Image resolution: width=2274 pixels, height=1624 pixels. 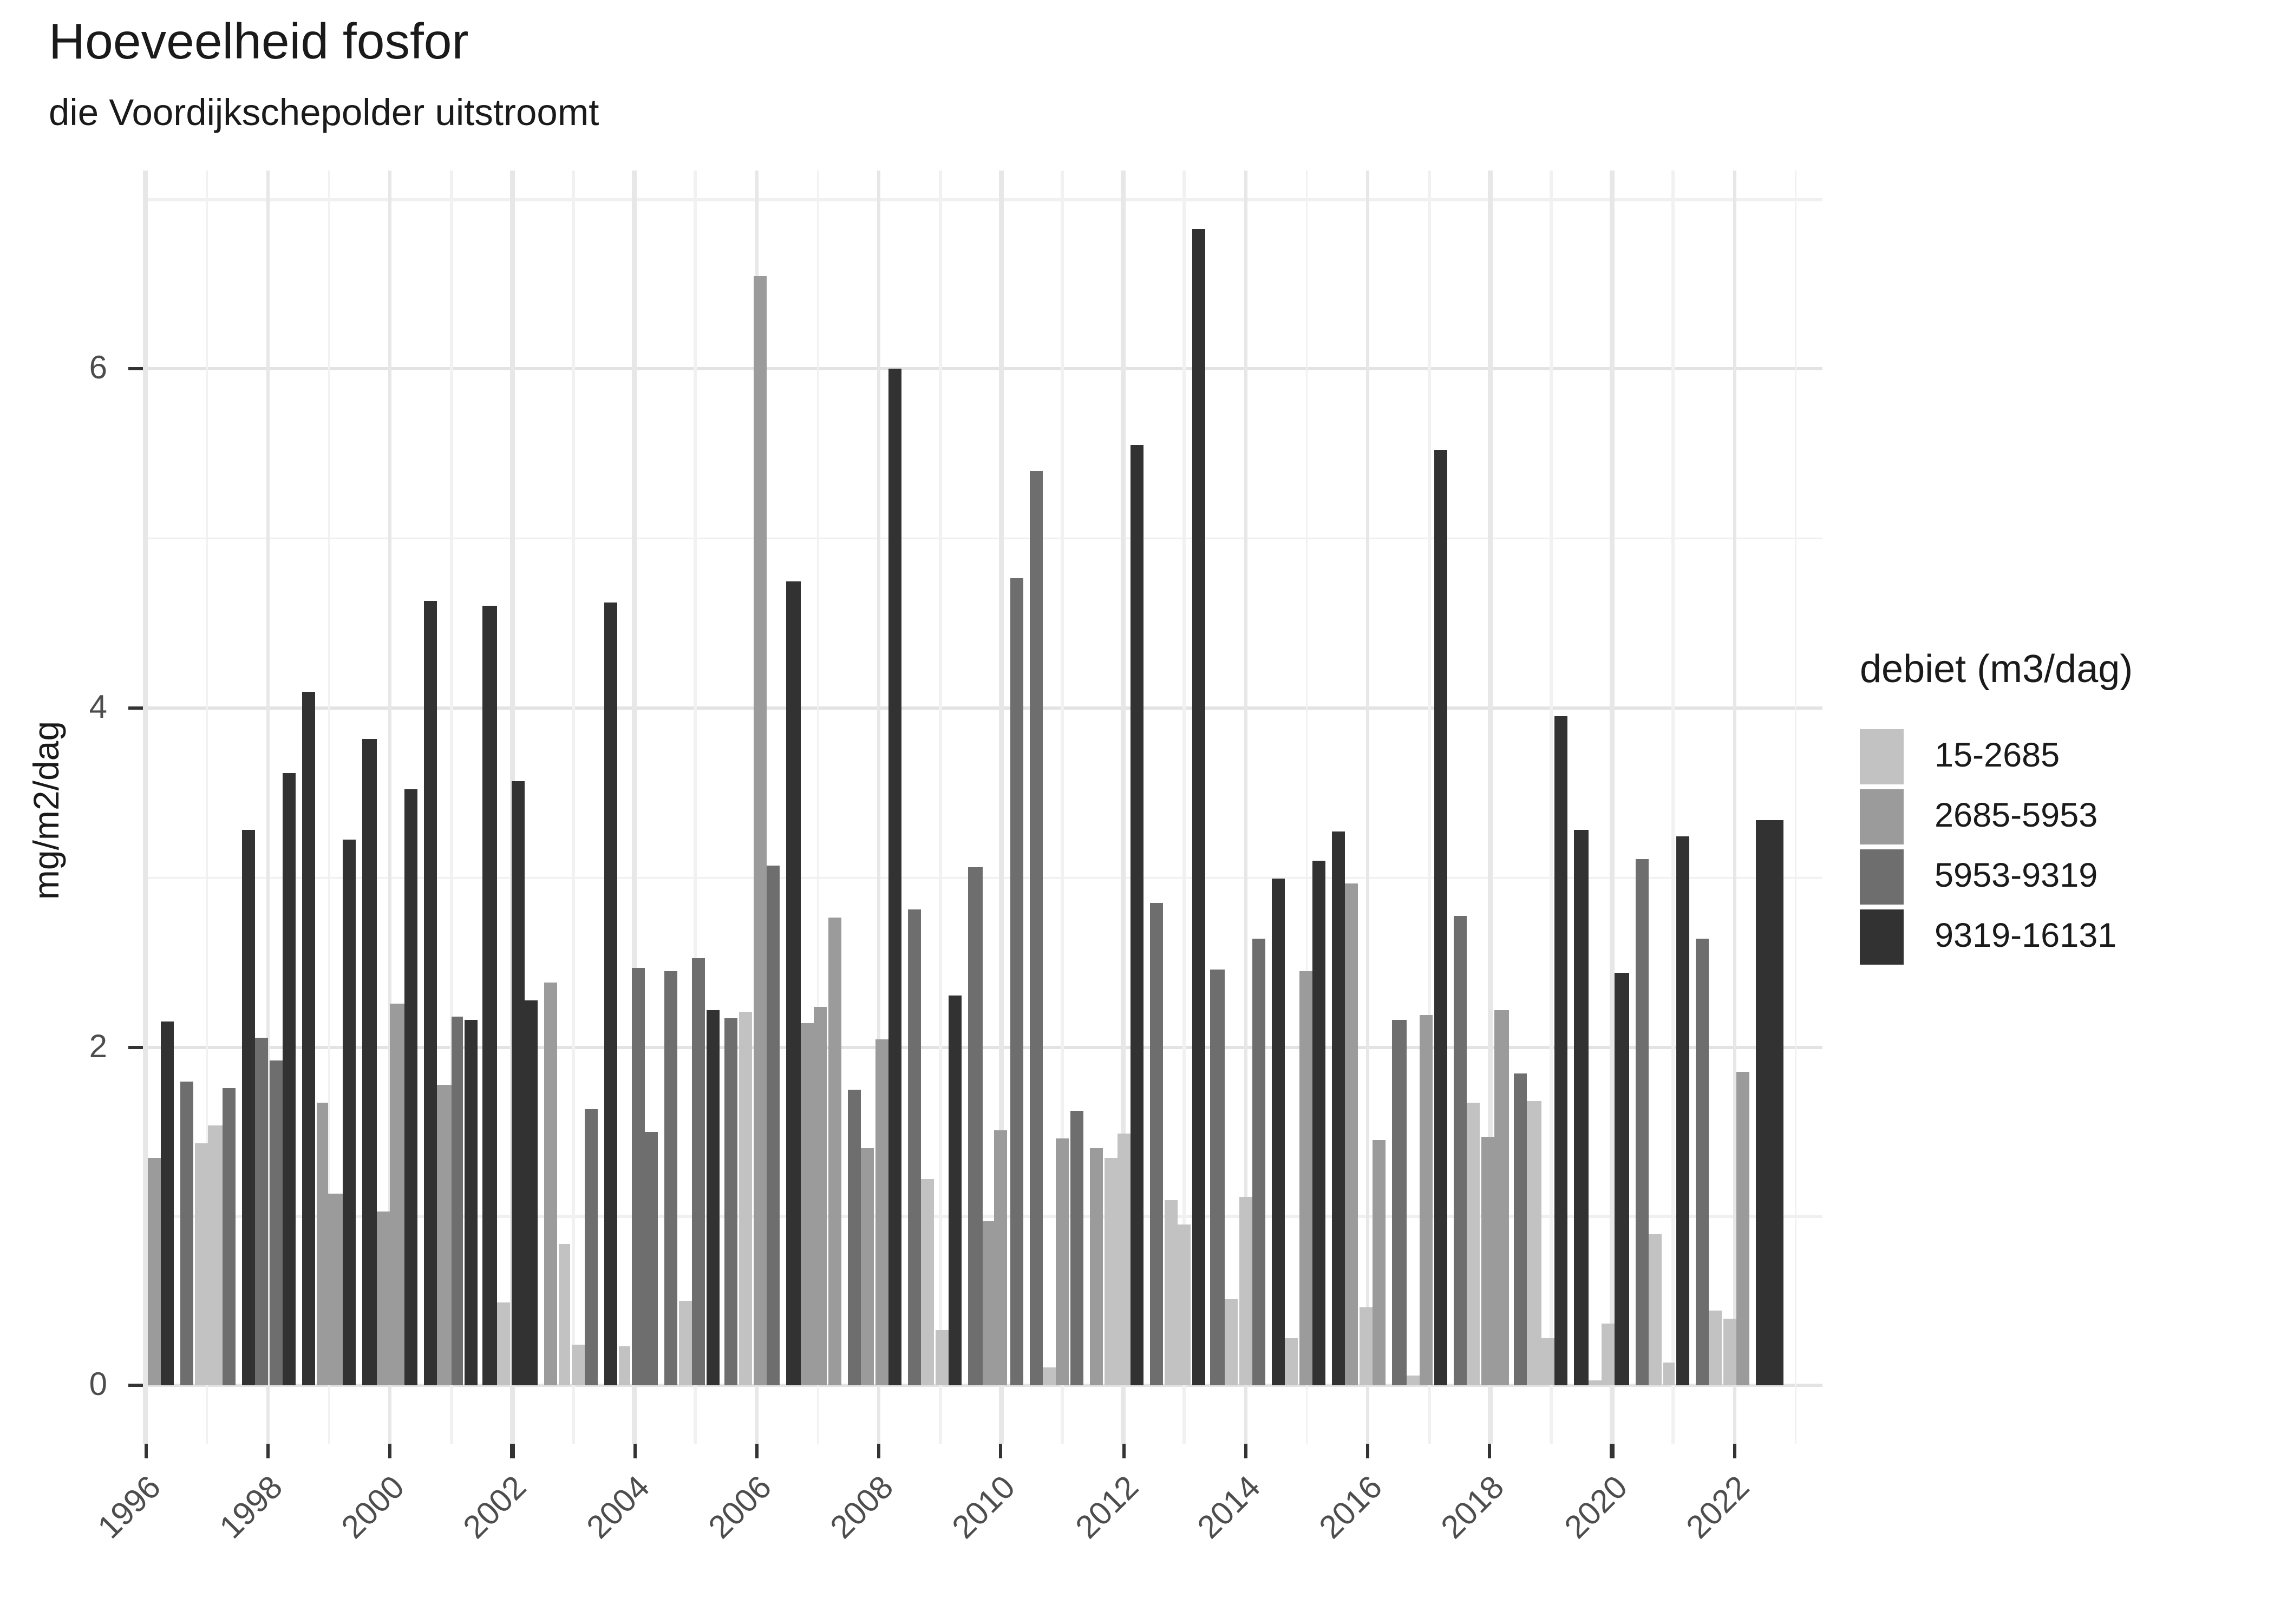 I want to click on x-tick-label: 2018, so click(x=1474, y=1508).